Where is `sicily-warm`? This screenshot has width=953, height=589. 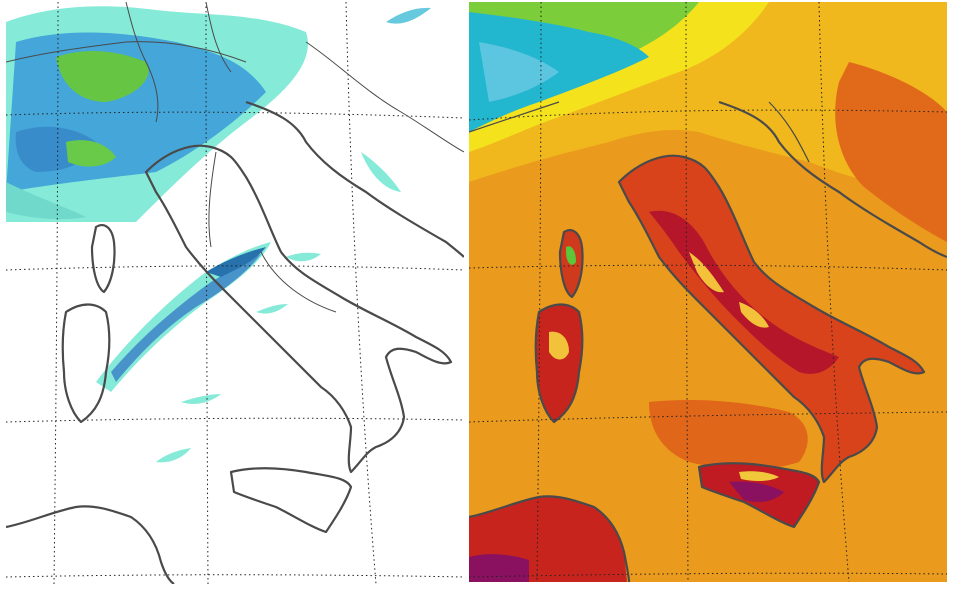
sicily-warm is located at coordinates (759, 476).